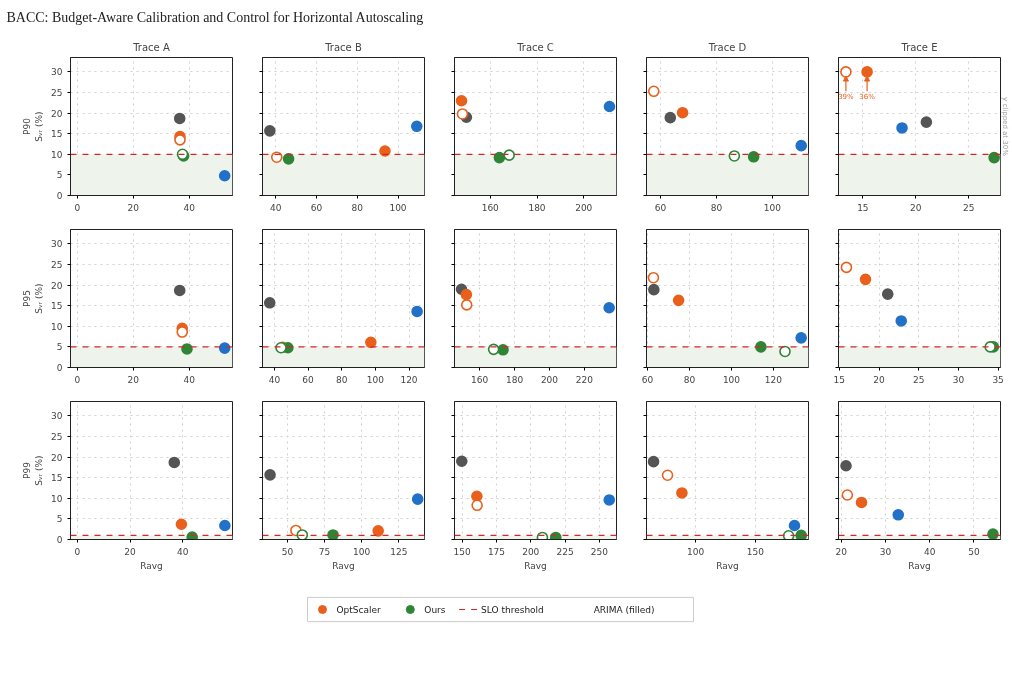 This screenshot has width=1012, height=683. Describe the element at coordinates (512, 609) in the screenshot. I see `legend-label: SLO threshold` at that location.